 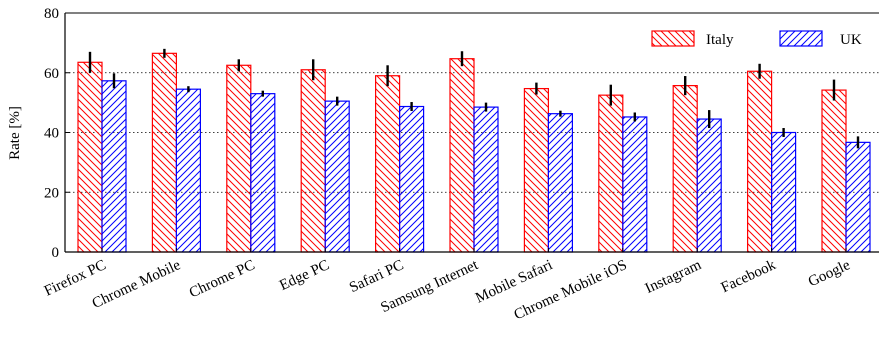 I want to click on x-tick-label: Chrome PC, so click(x=222, y=279).